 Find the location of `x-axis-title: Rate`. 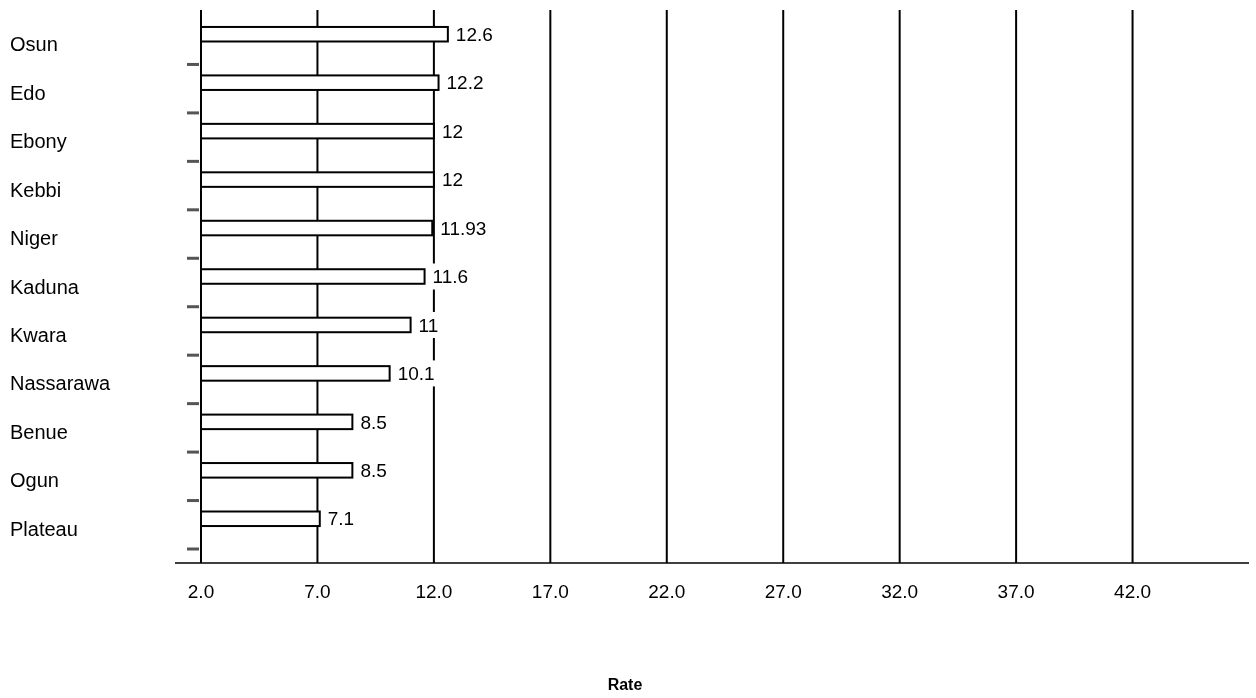

x-axis-title: Rate is located at coordinates (625, 684).